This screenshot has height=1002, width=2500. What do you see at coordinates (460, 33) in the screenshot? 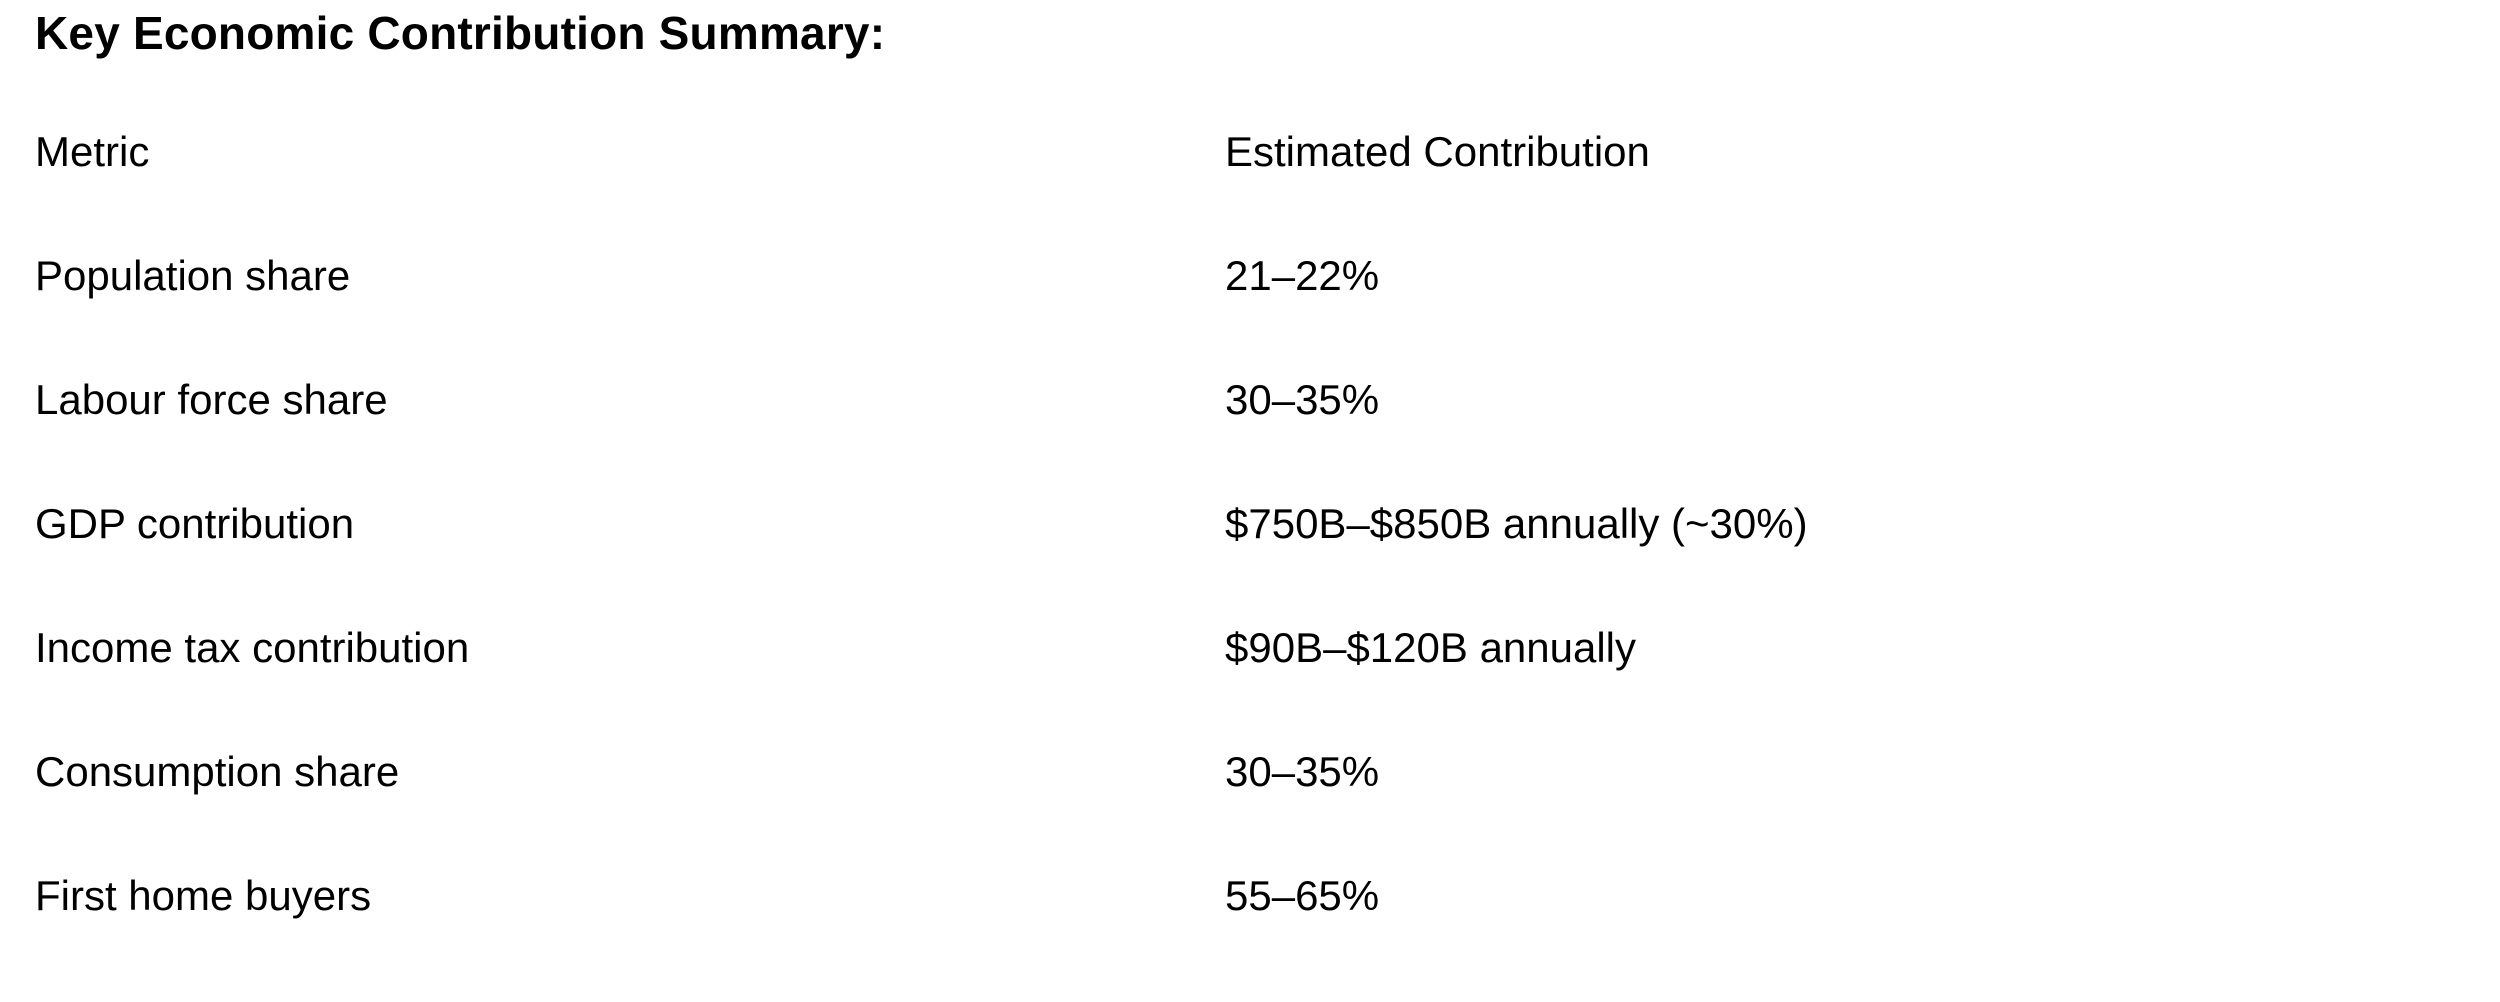
I see `page-title: Key Economic Contribution Summary:` at bounding box center [460, 33].